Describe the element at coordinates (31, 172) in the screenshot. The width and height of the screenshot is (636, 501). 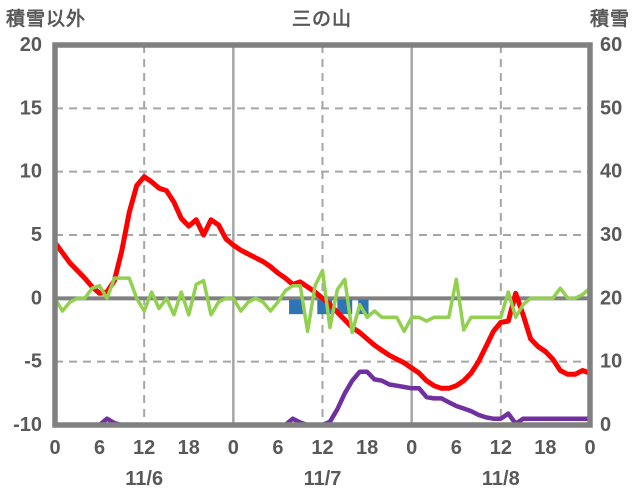
I see `left-axis-tick: 10` at that location.